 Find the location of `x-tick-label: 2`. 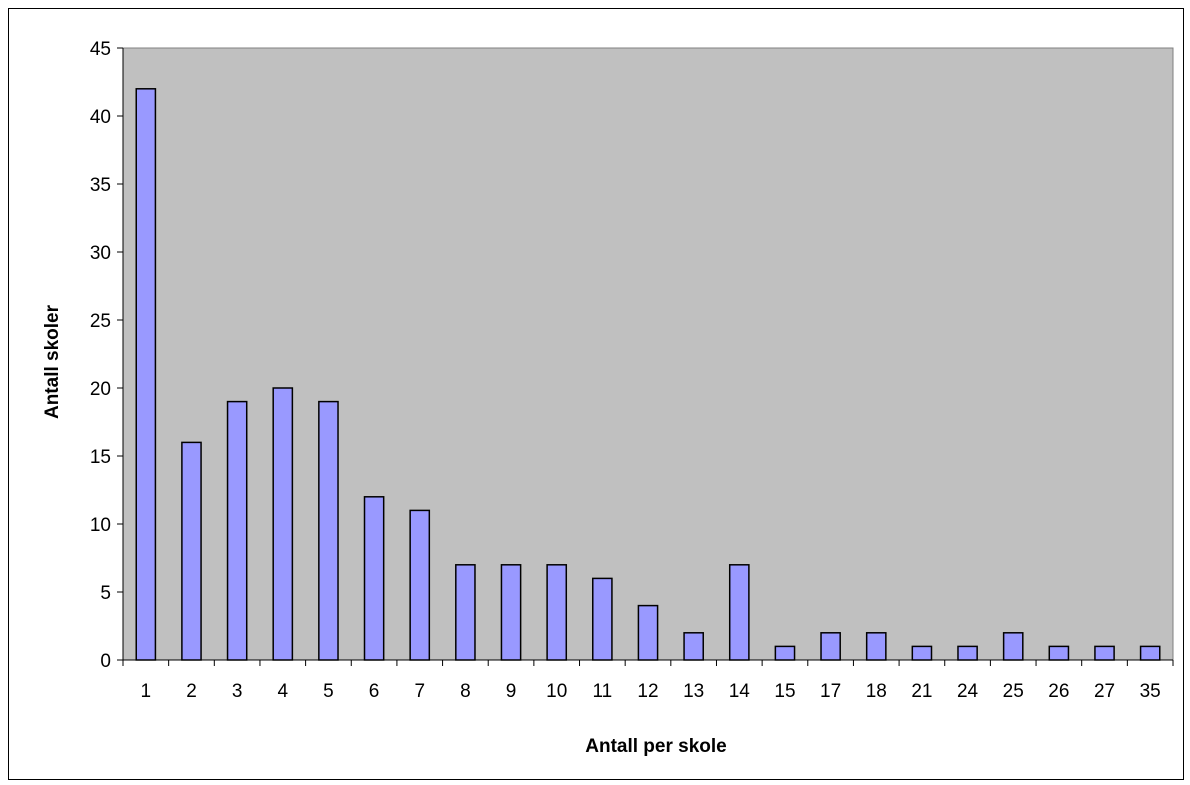

x-tick-label: 2 is located at coordinates (191, 691).